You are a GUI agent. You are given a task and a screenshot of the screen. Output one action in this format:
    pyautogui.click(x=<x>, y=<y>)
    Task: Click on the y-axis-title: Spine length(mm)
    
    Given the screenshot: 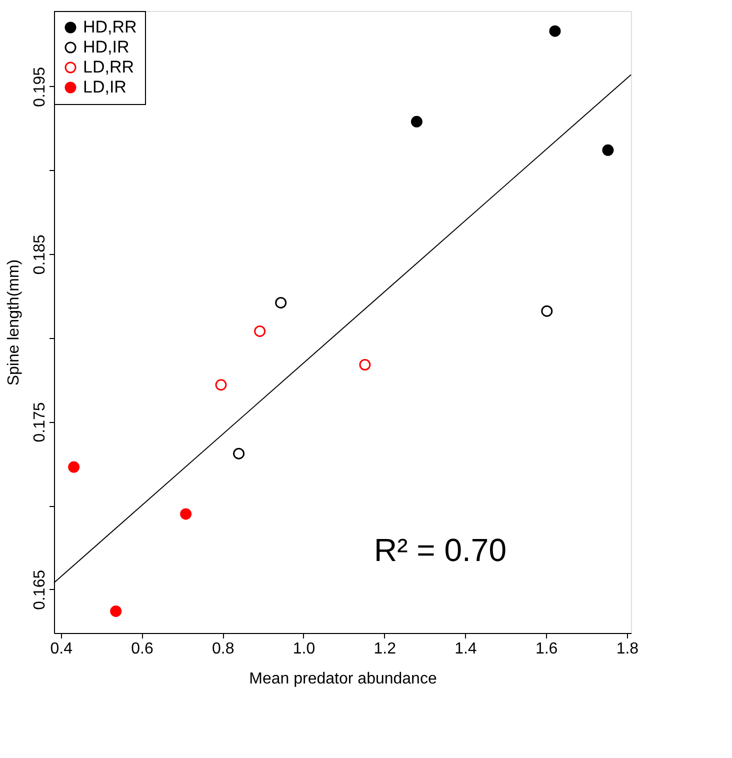 What is the action you would take?
    pyautogui.click(x=14, y=322)
    